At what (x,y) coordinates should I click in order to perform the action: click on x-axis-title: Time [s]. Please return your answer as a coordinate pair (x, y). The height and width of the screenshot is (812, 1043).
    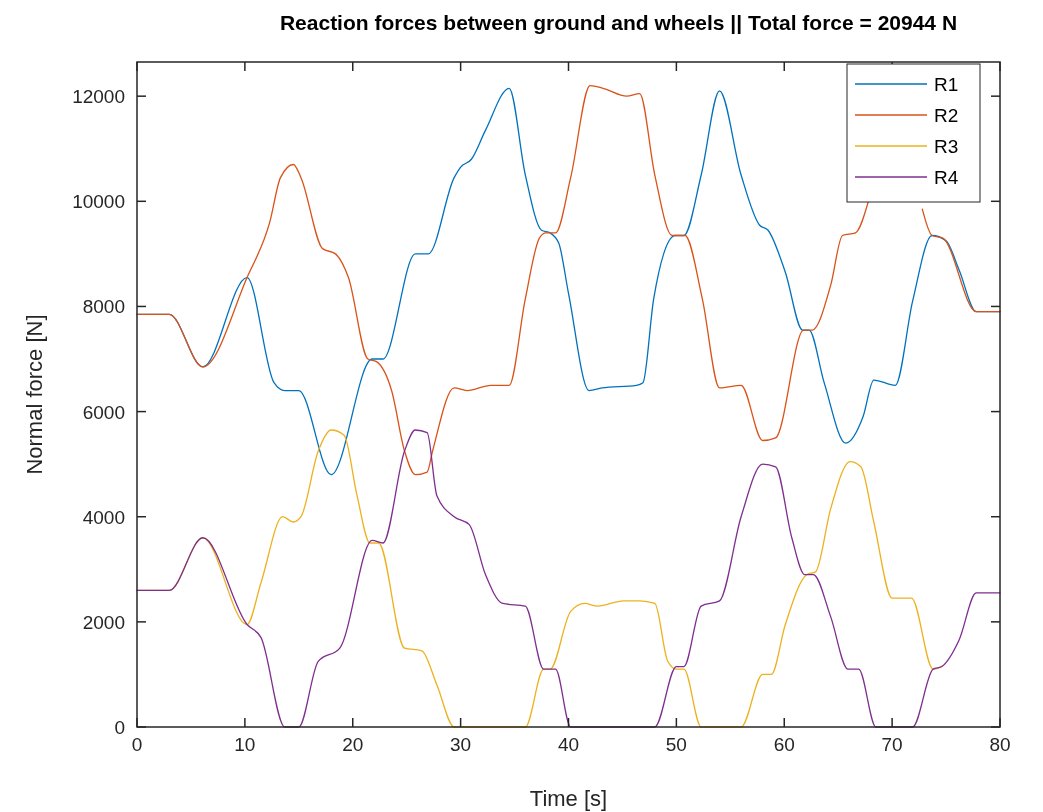
    Looking at the image, I should click on (568, 798).